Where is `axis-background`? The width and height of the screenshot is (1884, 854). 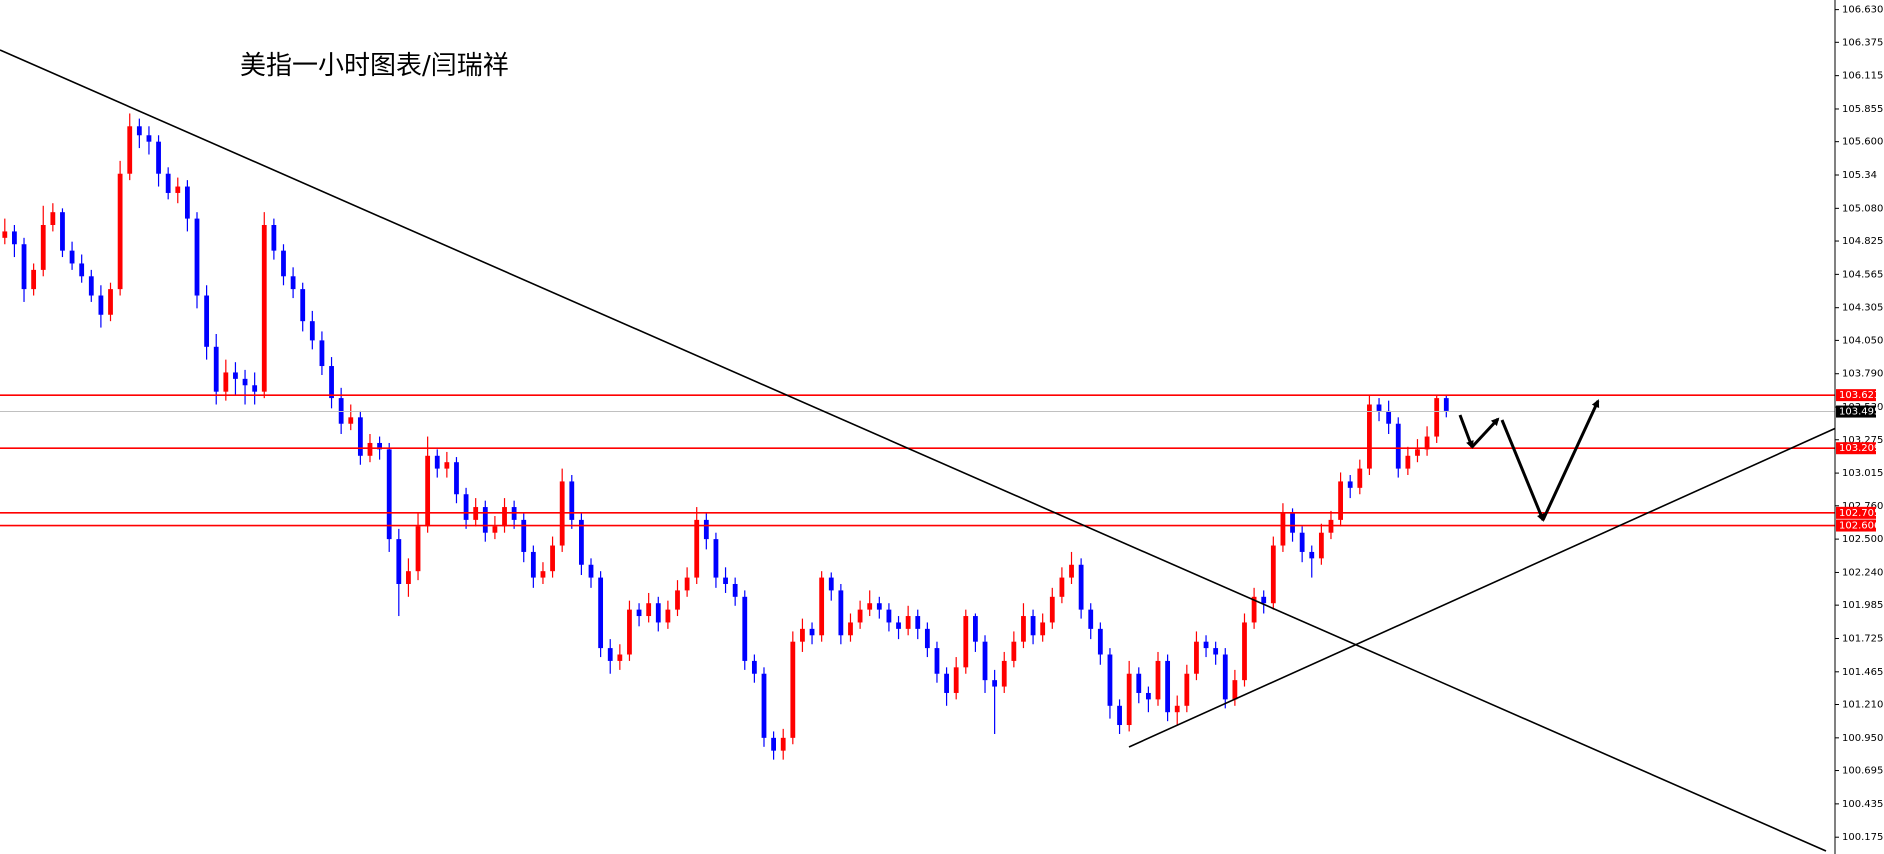
axis-background is located at coordinates (1859, 427).